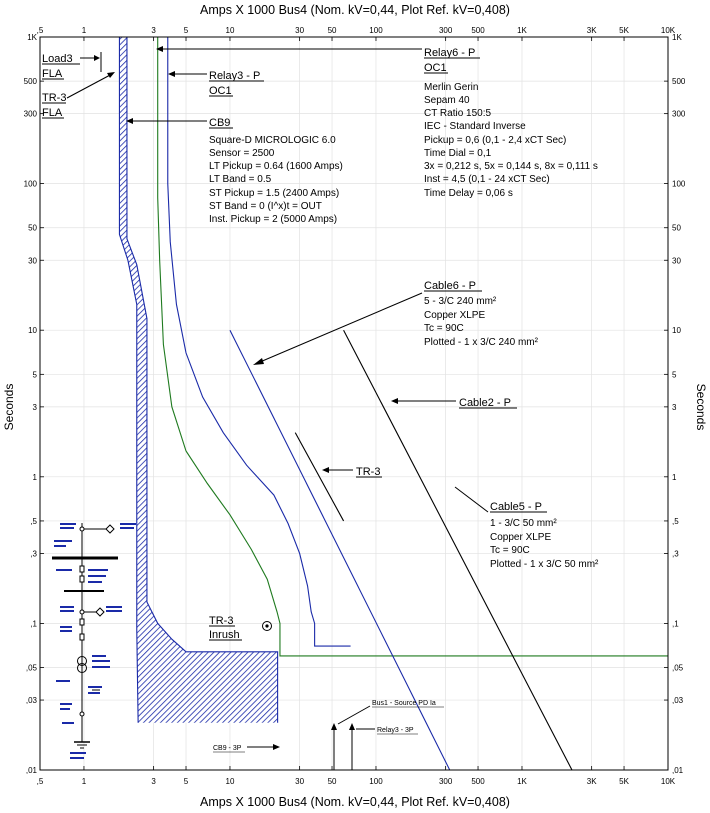 The height and width of the screenshot is (813, 710). Describe the element at coordinates (676, 330) in the screenshot. I see `y-tick-label-right: 10` at that location.